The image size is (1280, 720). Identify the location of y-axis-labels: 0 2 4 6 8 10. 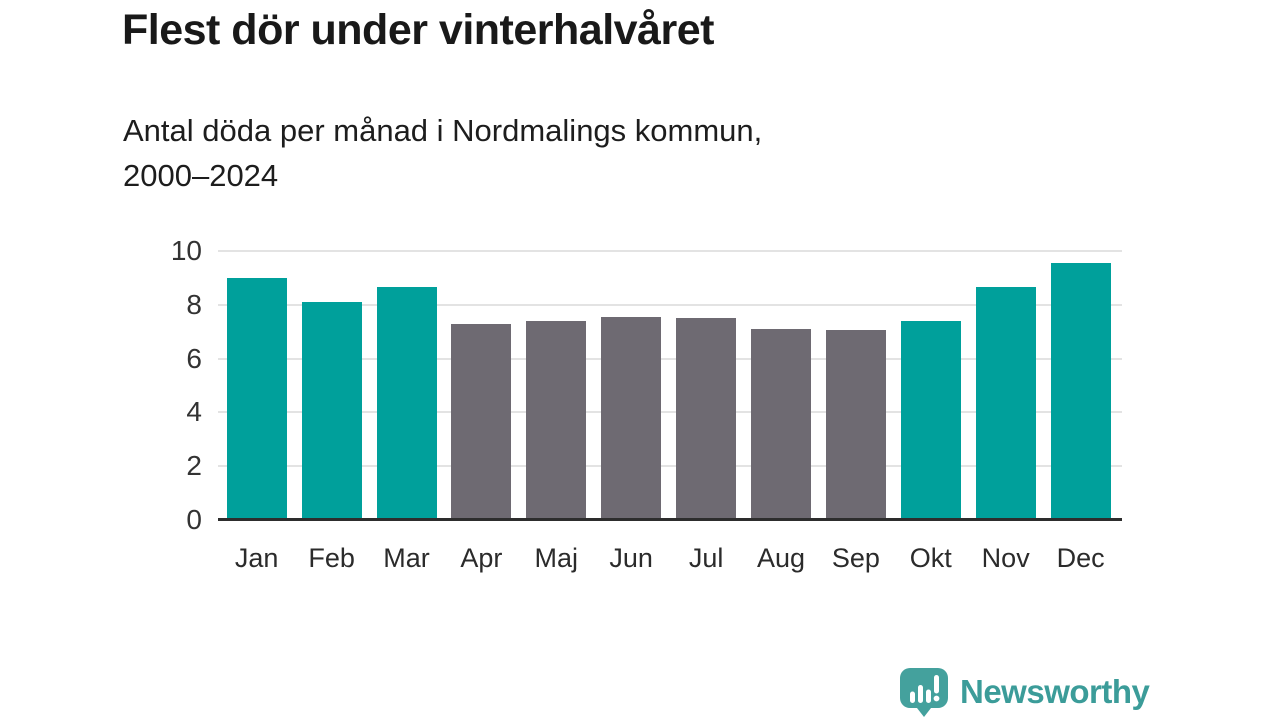
(166, 385).